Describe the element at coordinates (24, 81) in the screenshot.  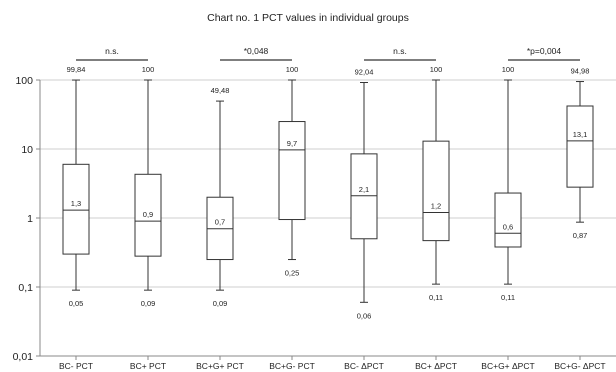
I see `y-tick-label: 100` at that location.